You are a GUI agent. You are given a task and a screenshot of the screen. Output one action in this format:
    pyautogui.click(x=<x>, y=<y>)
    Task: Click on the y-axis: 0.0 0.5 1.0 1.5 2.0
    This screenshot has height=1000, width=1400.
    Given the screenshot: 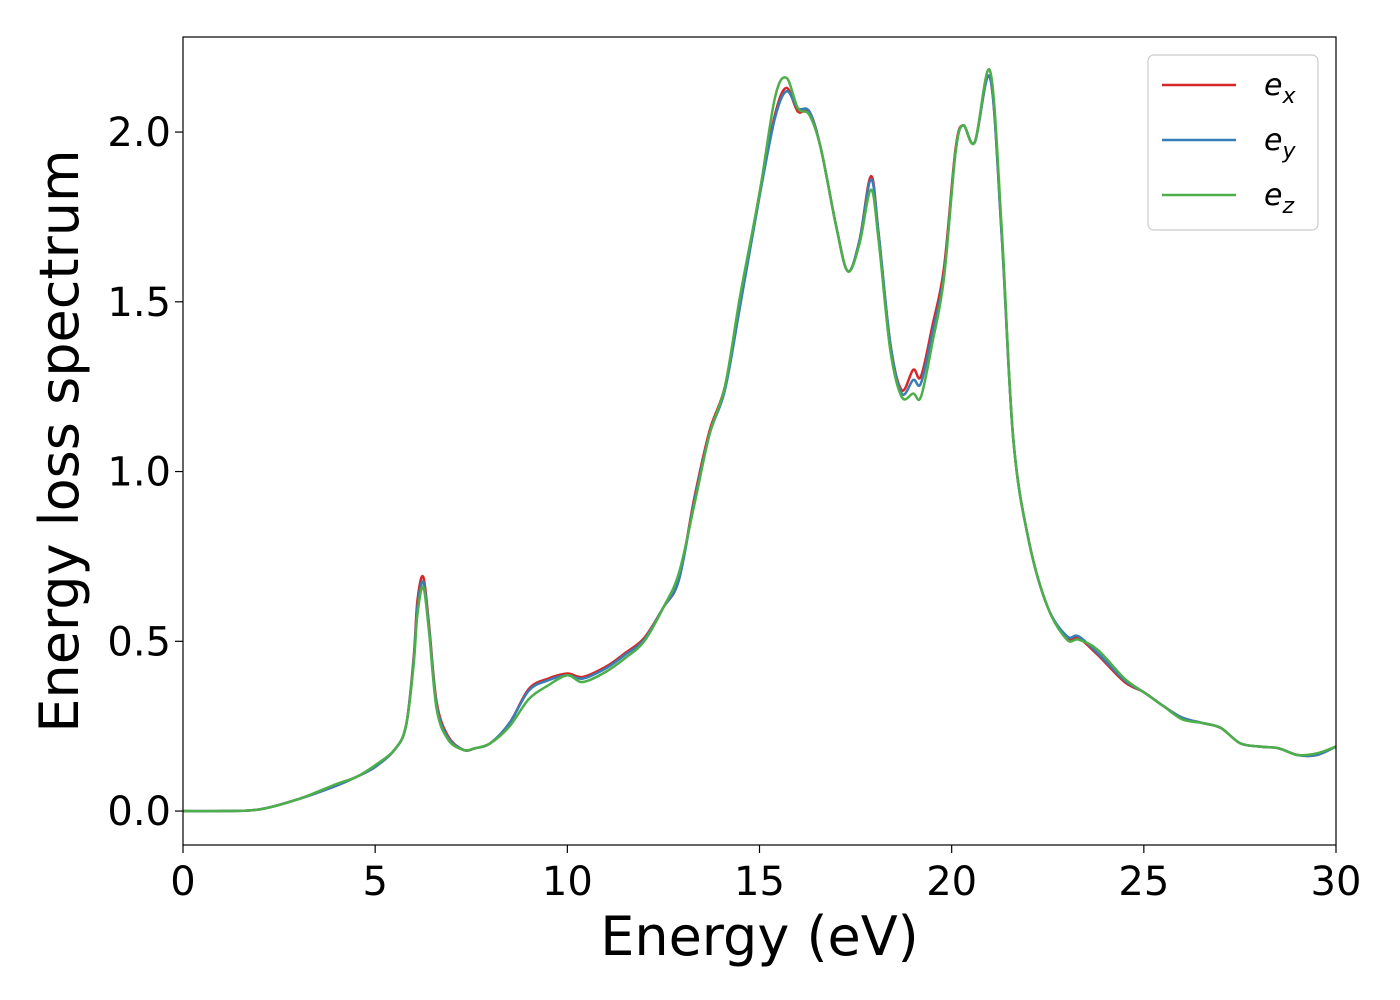 What is the action you would take?
    pyautogui.click(x=145, y=472)
    